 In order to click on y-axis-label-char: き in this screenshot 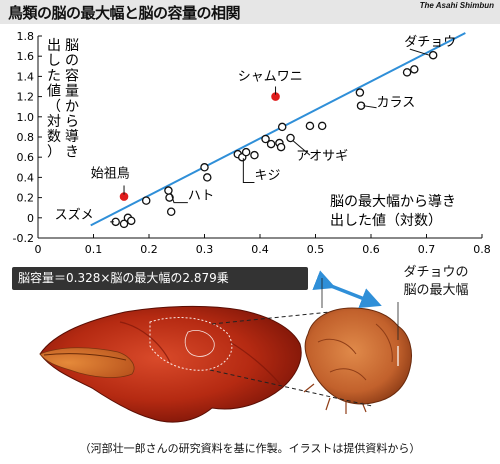, I will do `click(72, 152)`.